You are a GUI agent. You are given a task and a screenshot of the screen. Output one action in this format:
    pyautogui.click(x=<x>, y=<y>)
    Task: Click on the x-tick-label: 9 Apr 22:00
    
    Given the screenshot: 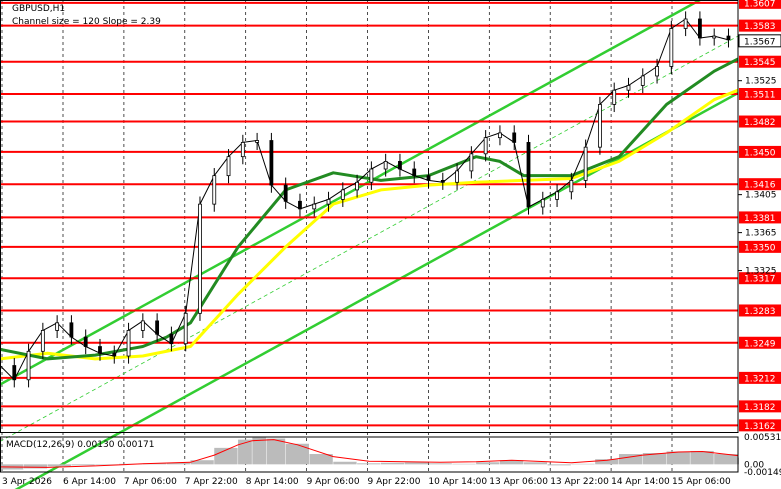 What is the action you would take?
    pyautogui.click(x=394, y=482)
    